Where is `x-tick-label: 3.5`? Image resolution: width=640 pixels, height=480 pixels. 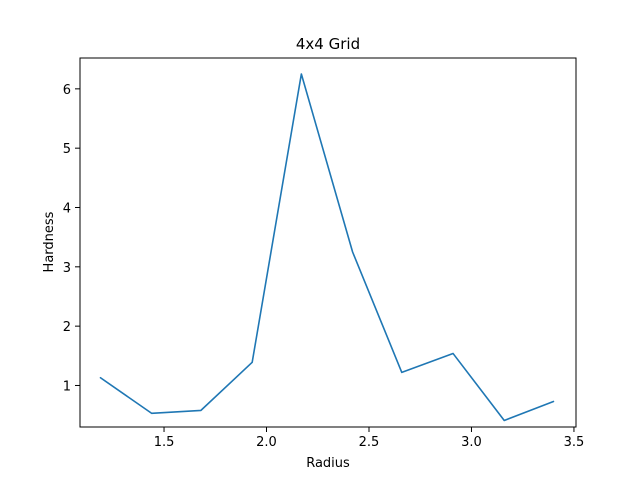
x-tick-label: 3.5 is located at coordinates (574, 442).